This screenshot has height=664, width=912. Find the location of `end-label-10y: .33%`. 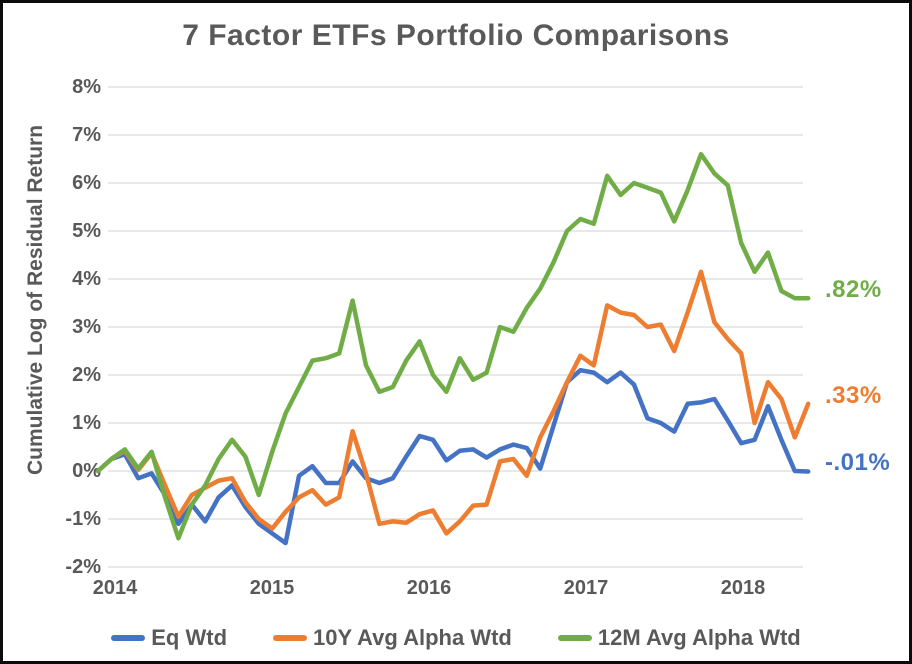

end-label-10y: .33% is located at coordinates (853, 395).